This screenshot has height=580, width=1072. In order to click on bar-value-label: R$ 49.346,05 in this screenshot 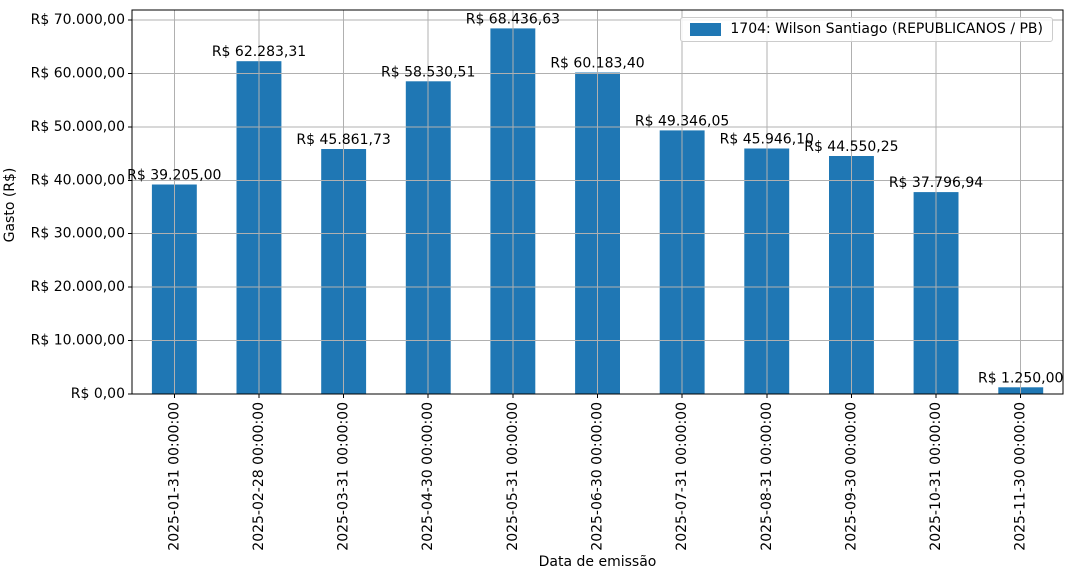, I will do `click(682, 121)`.